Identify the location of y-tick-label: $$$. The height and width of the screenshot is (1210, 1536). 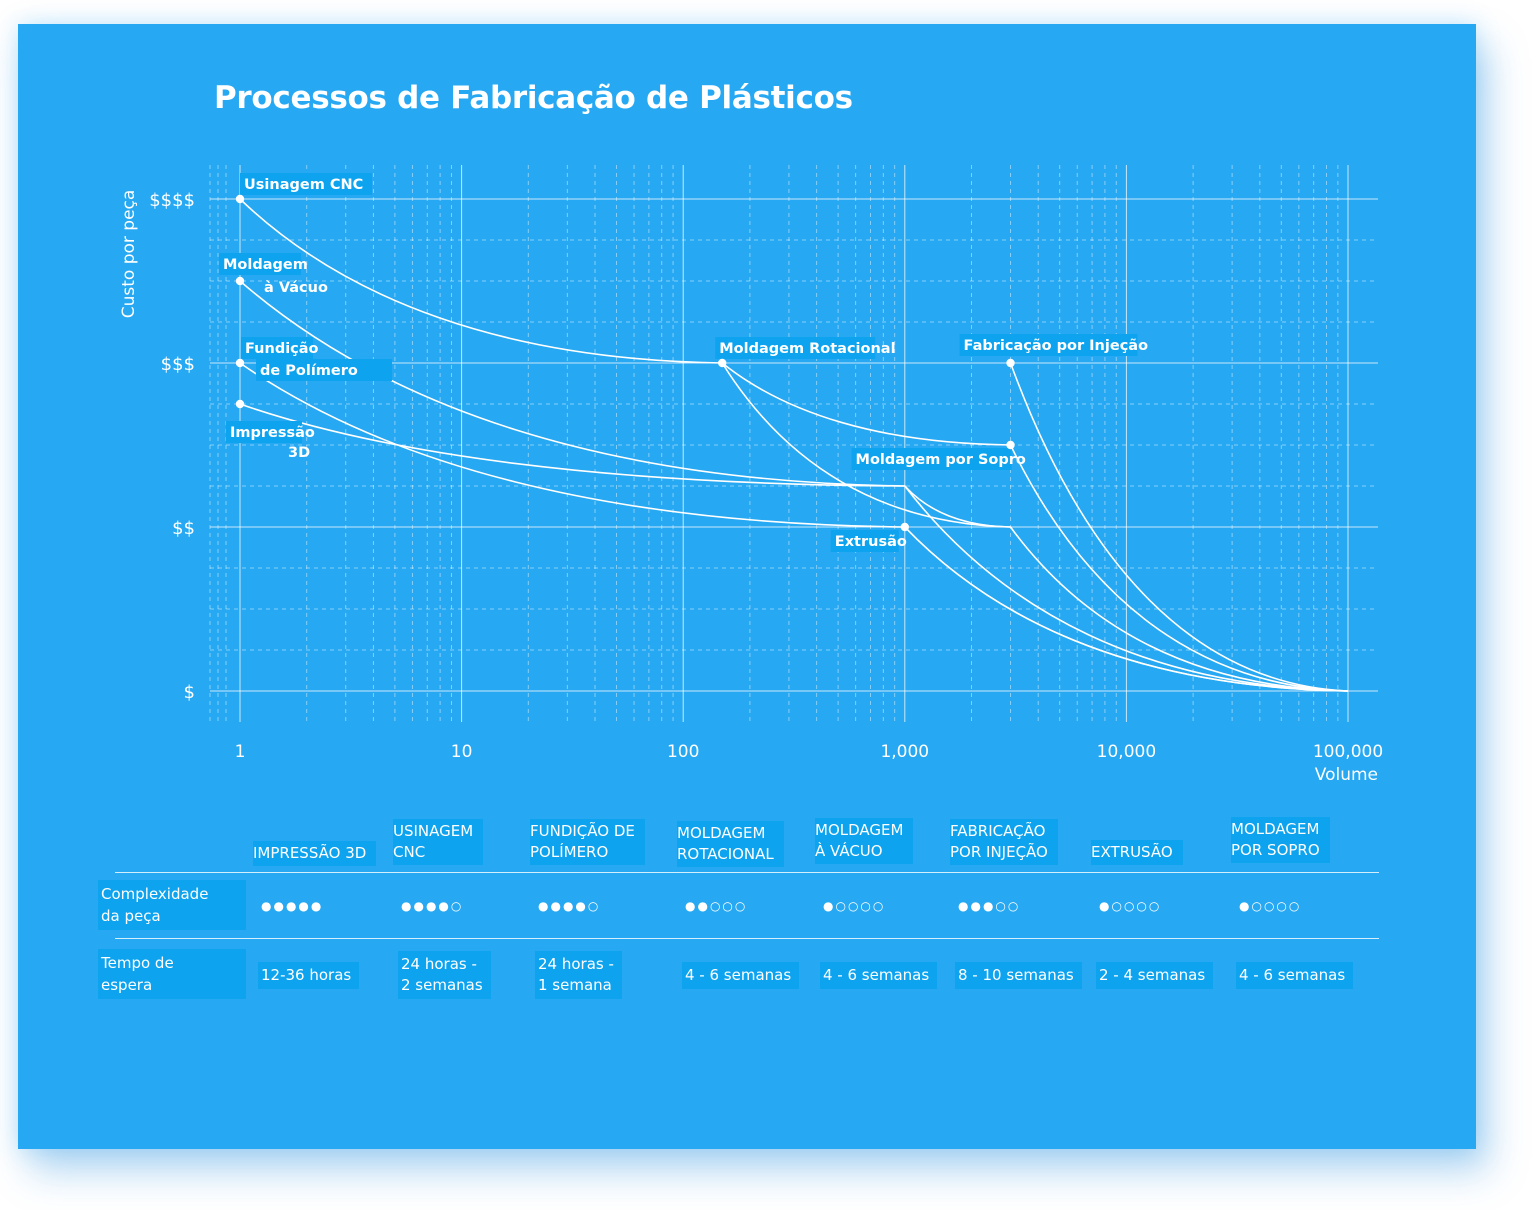
(178, 364).